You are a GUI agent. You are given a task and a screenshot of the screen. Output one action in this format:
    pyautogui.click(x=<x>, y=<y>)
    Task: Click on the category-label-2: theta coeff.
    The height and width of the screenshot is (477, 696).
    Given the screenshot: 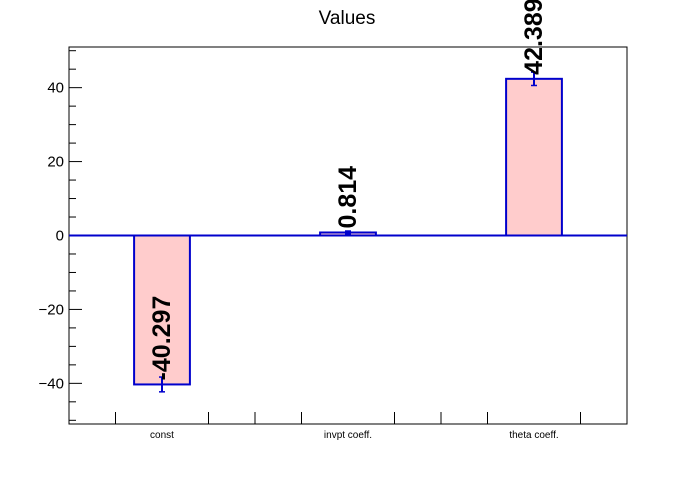 What is the action you would take?
    pyautogui.click(x=533, y=435)
    